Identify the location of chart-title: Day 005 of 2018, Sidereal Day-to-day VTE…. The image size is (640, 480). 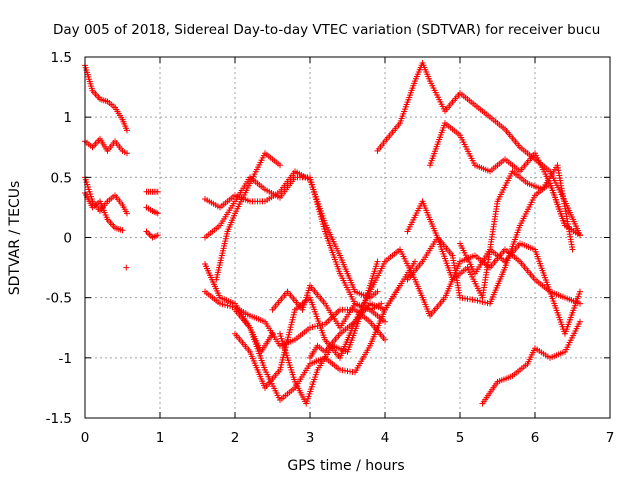
(326, 30).